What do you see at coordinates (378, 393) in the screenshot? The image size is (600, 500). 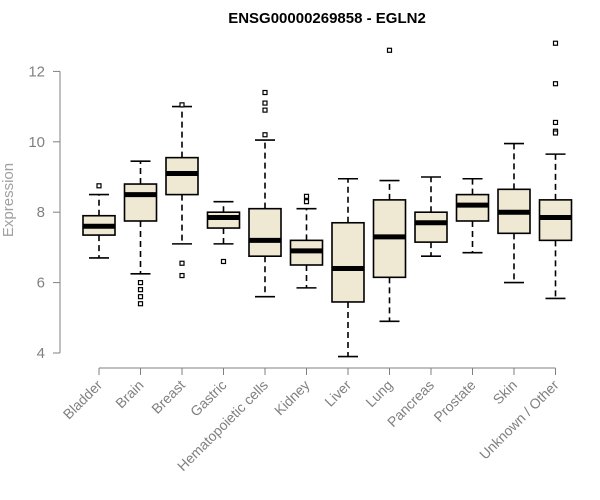 I see `x-tick-label: Lung` at bounding box center [378, 393].